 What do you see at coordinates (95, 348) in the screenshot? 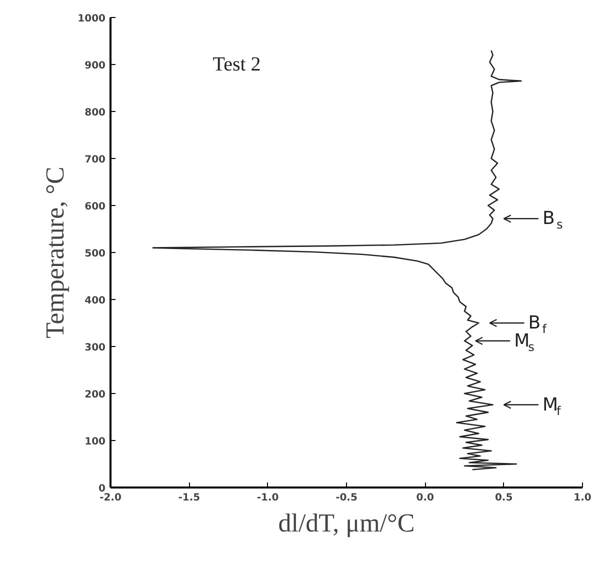
I see `y-tick-label: 300` at bounding box center [95, 348].